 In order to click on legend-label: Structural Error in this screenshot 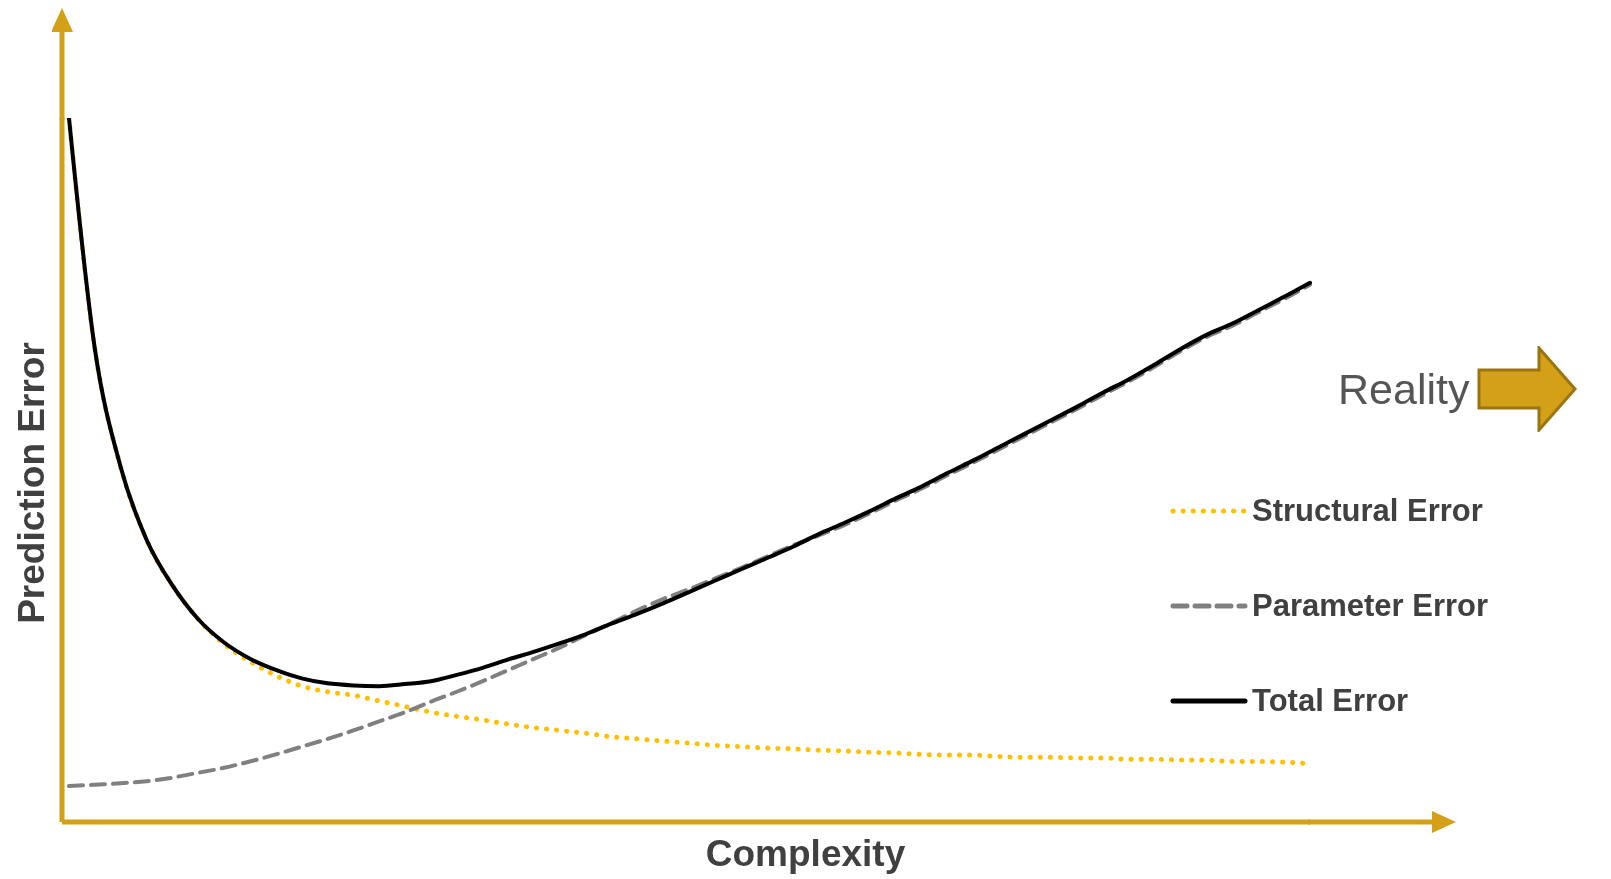, I will do `click(1367, 510)`.